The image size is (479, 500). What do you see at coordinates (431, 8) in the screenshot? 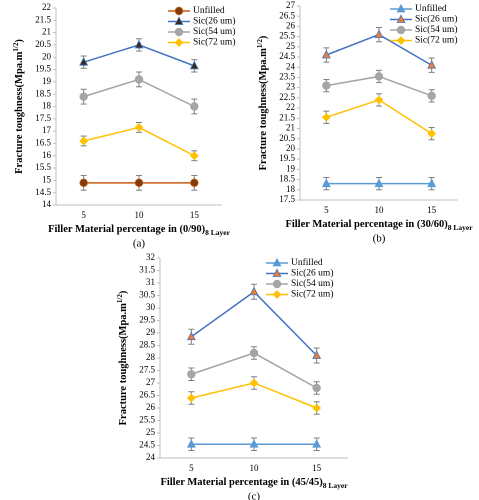
I see `legend-label: Unfilled` at bounding box center [431, 8].